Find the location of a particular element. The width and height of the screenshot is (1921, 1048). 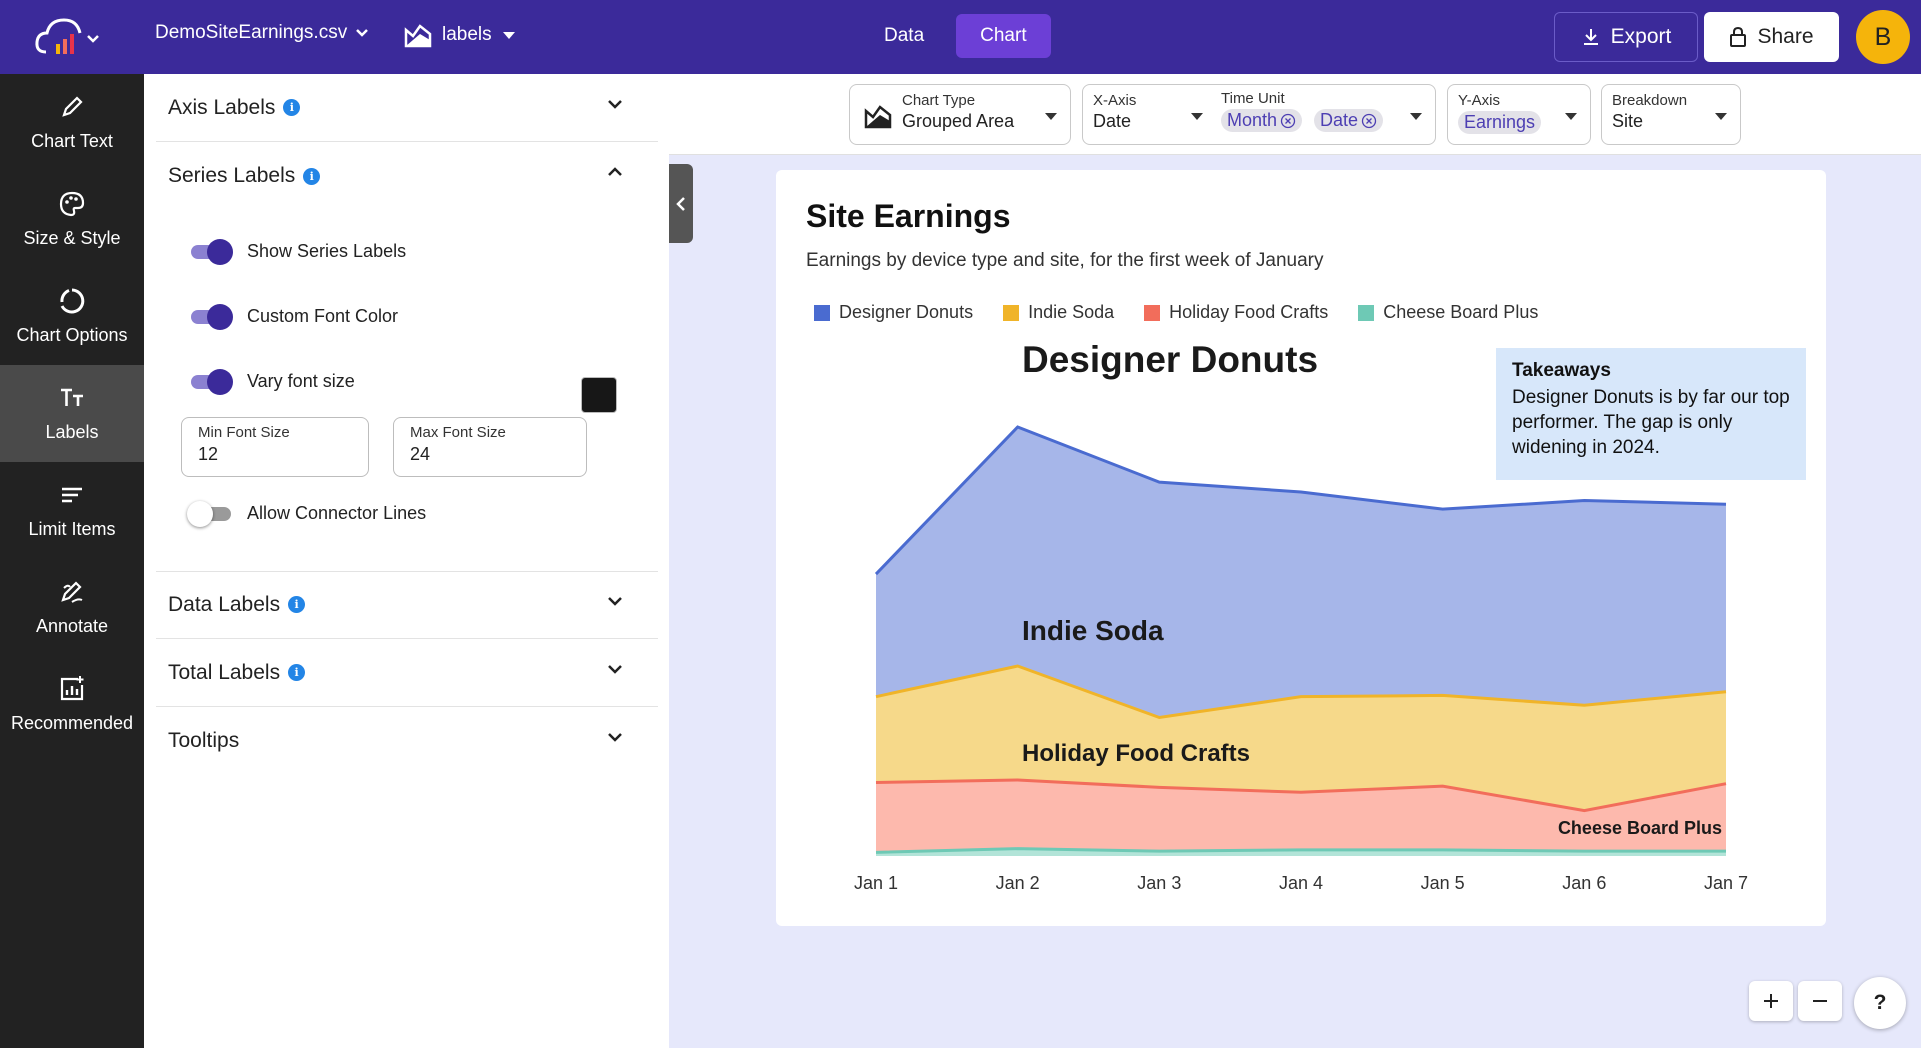

series-label: Designer Donuts is located at coordinates (1170, 359).